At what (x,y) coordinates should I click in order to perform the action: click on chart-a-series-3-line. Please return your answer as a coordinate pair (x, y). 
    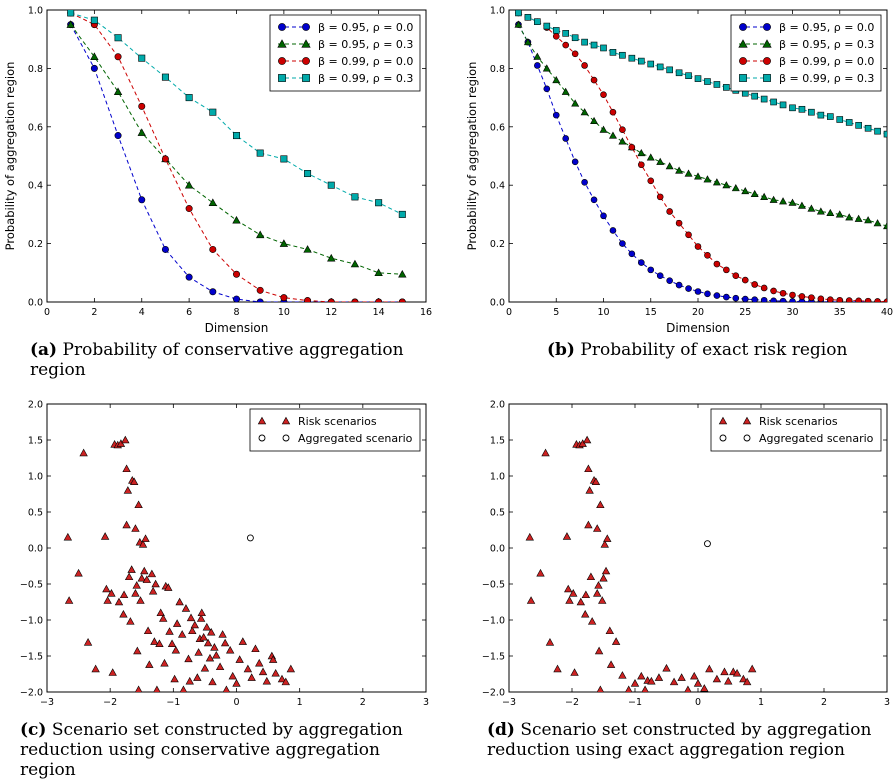
    Looking at the image, I should click on (236, 113).